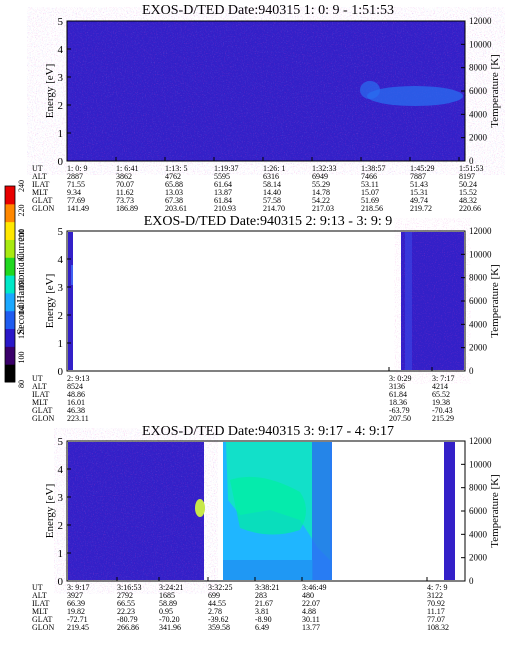 This screenshot has width=505, height=649. I want to click on panel-1-y2-label: Temperature [K], so click(495, 90).